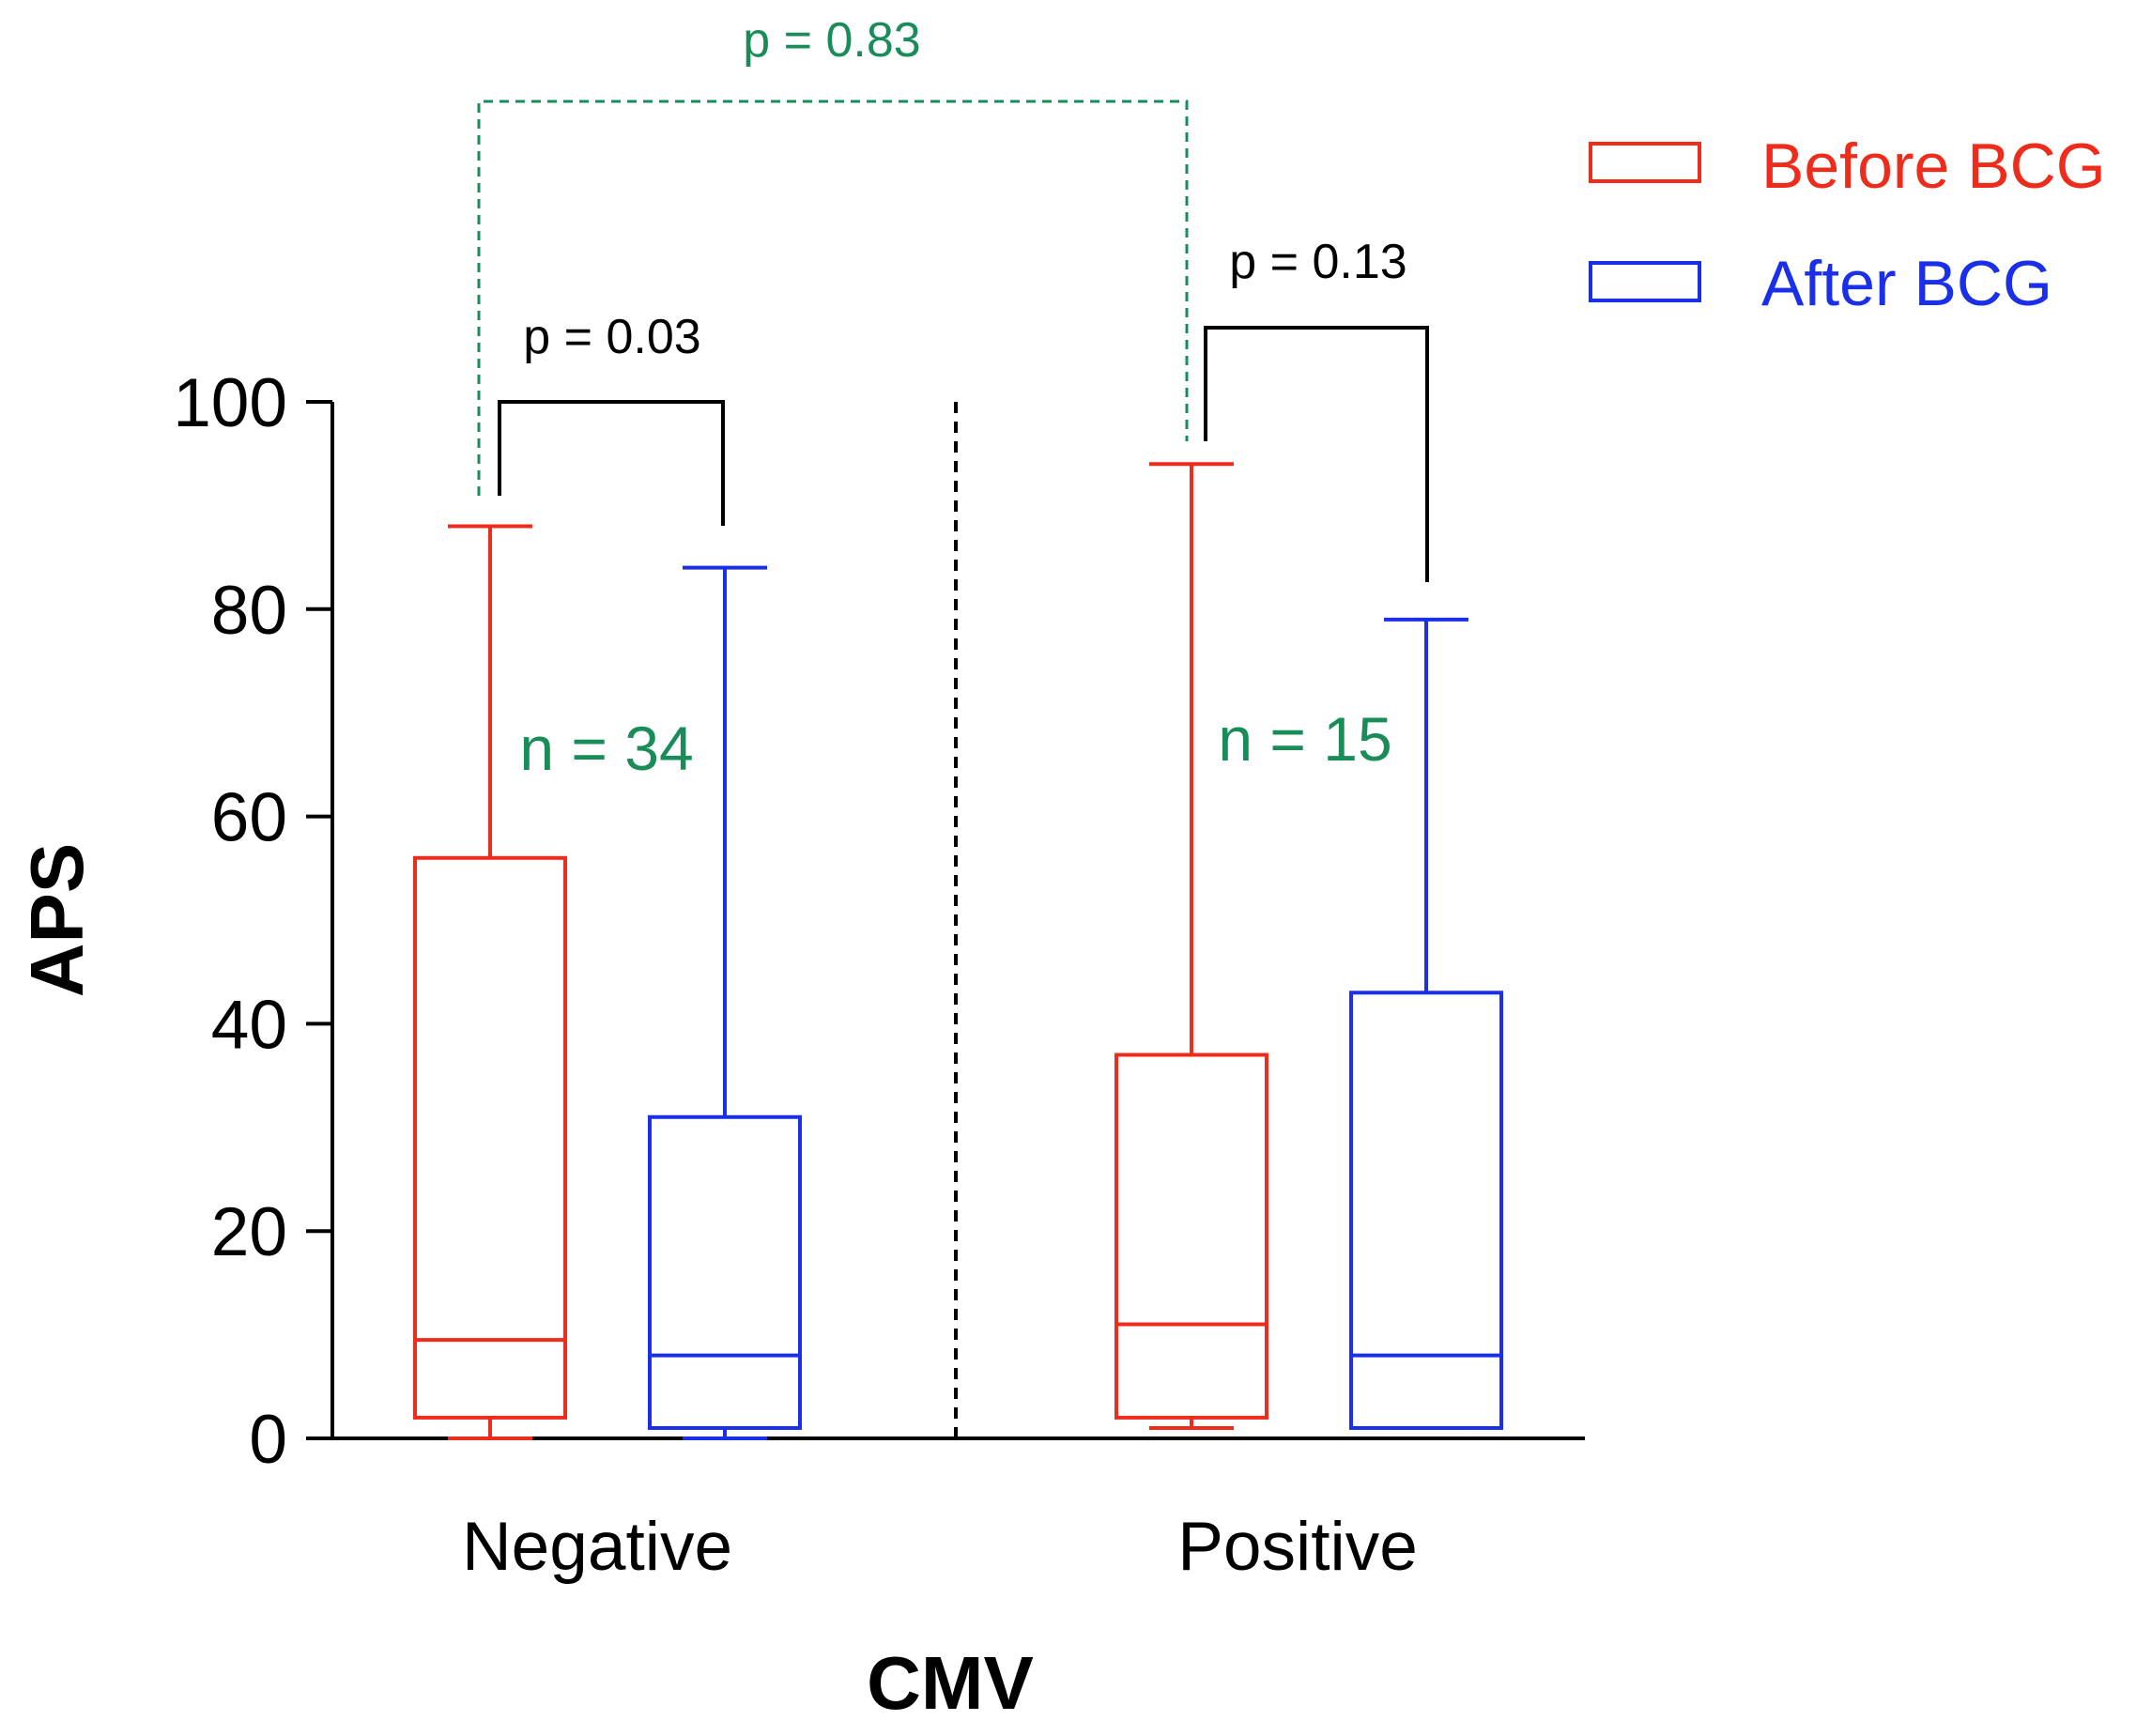  Describe the element at coordinates (612, 337) in the screenshot. I see `p-value-negative: p = 0.03` at that location.